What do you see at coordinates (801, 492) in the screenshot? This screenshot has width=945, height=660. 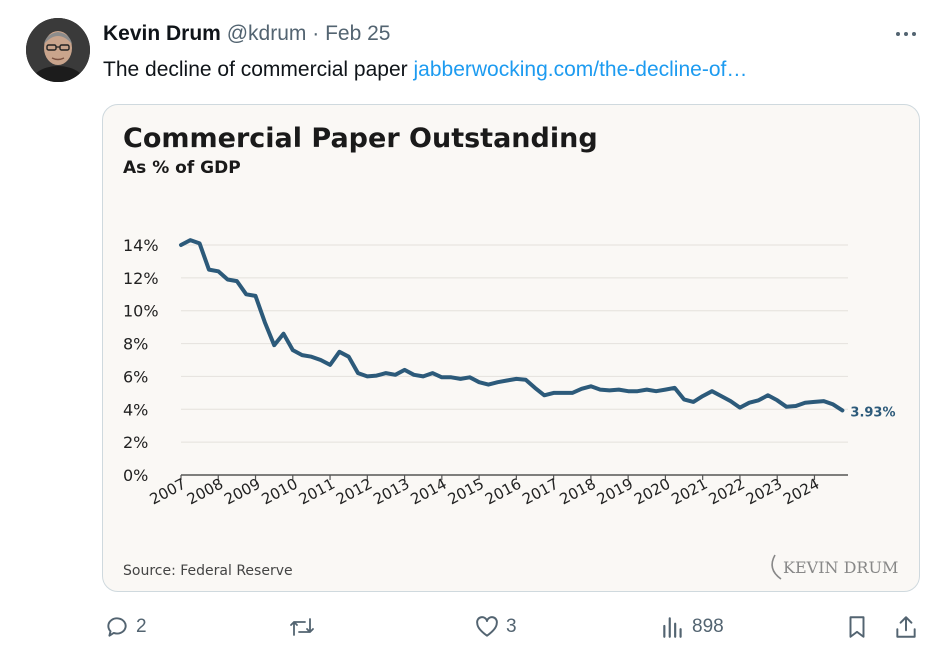 I see `x-tick-label: 2024` at bounding box center [801, 492].